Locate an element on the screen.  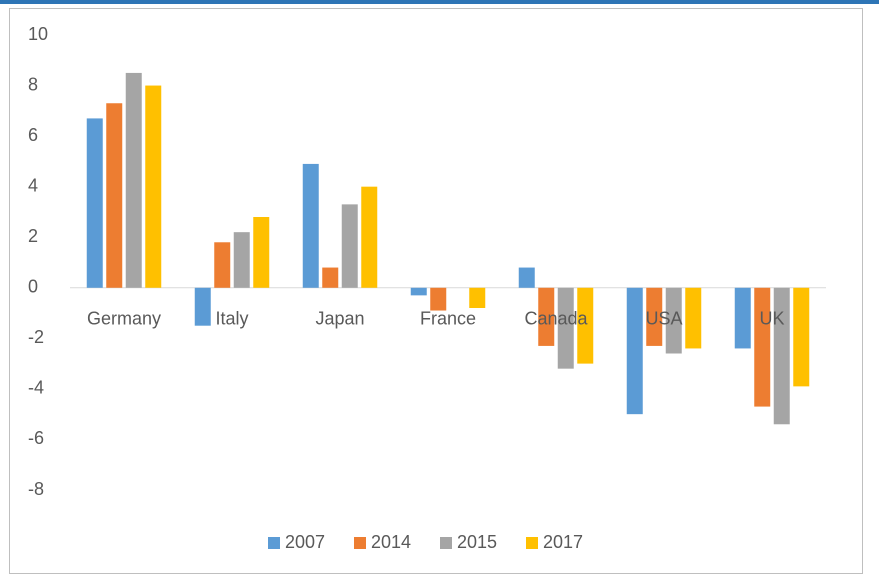
x-tick-label: Germany is located at coordinates (124, 319).